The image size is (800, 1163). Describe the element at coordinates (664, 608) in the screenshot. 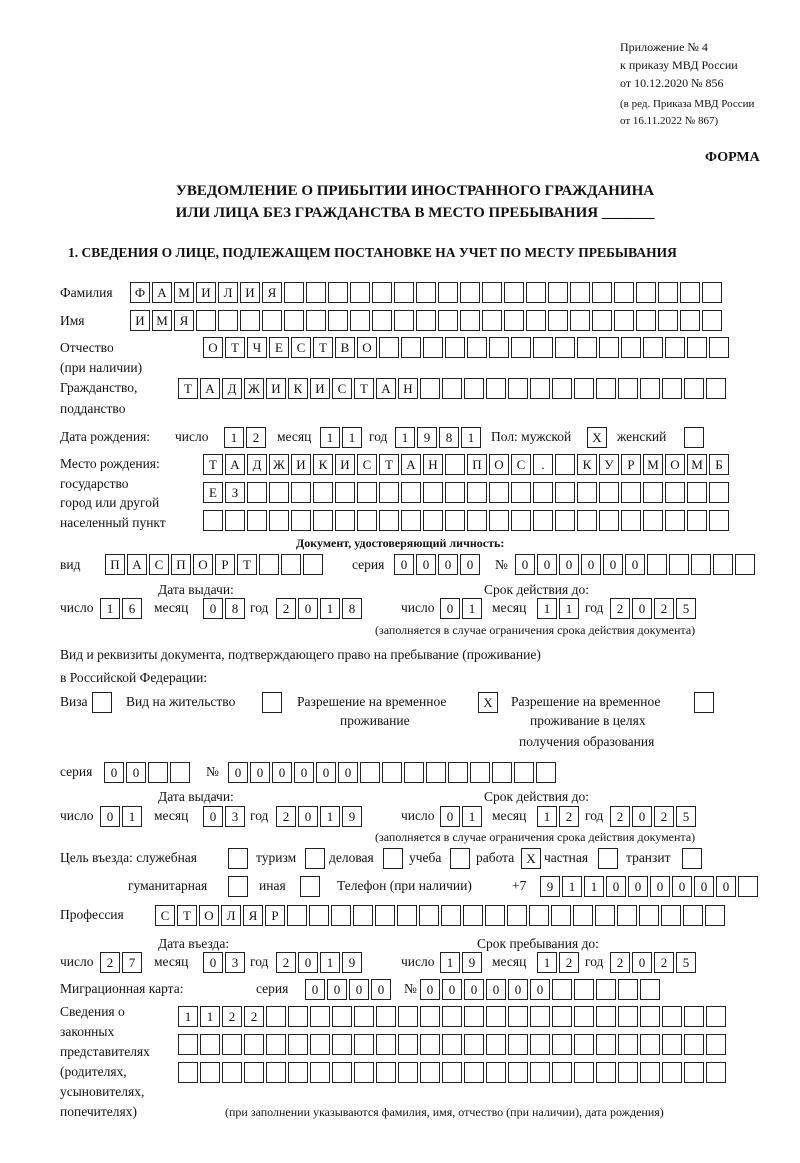

I see `input-cell: 2` at that location.